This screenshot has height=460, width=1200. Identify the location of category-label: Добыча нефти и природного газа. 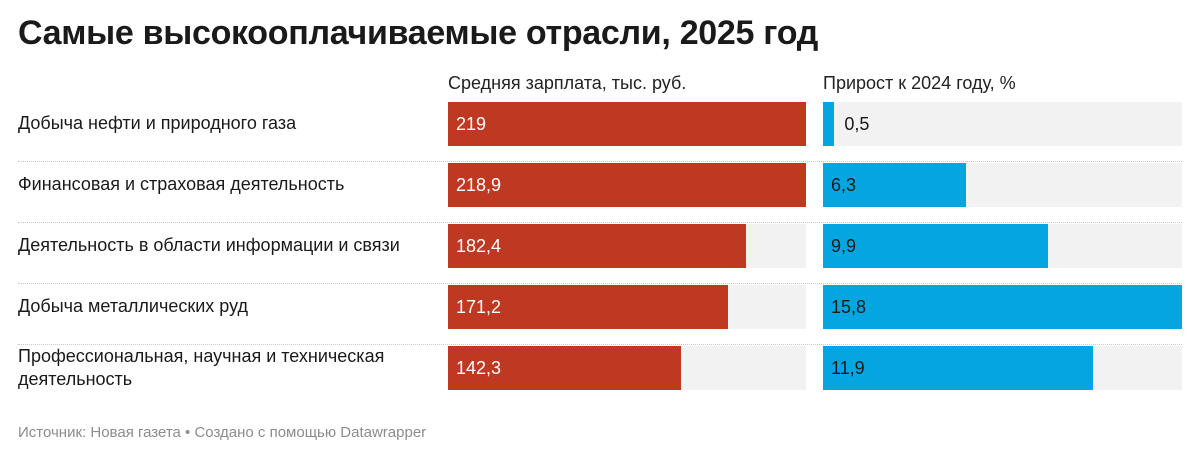
(157, 123).